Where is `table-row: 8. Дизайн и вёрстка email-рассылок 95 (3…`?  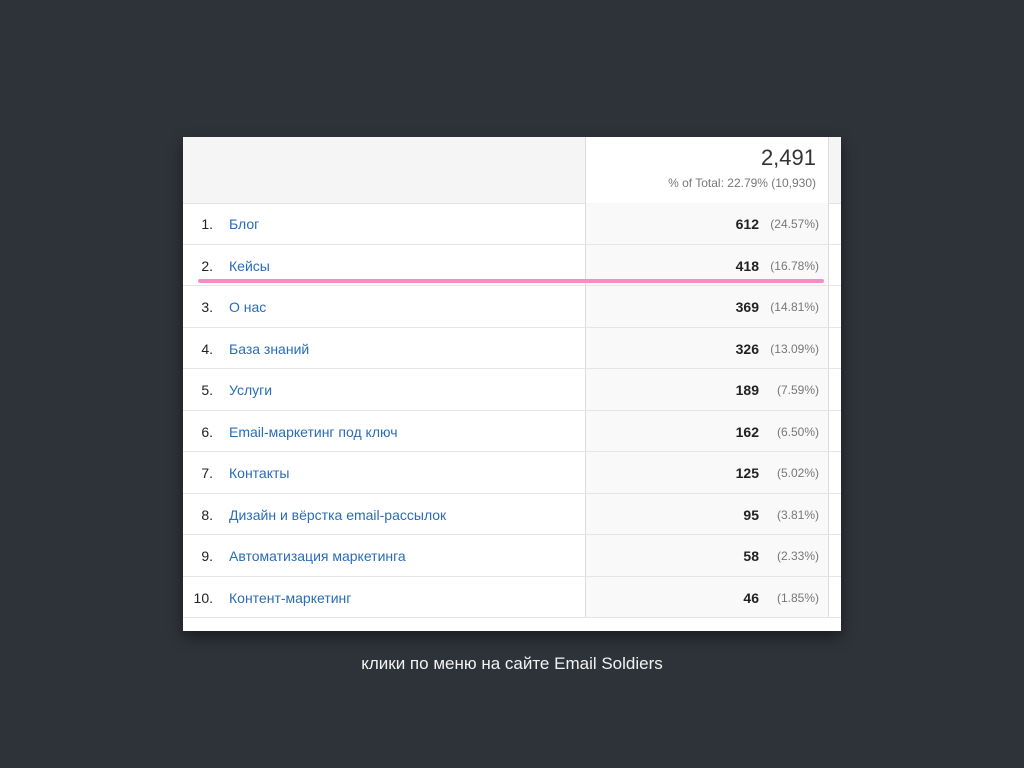 table-row: 8. Дизайн и вёрстка email-рассылок 95 (3… is located at coordinates (512, 514).